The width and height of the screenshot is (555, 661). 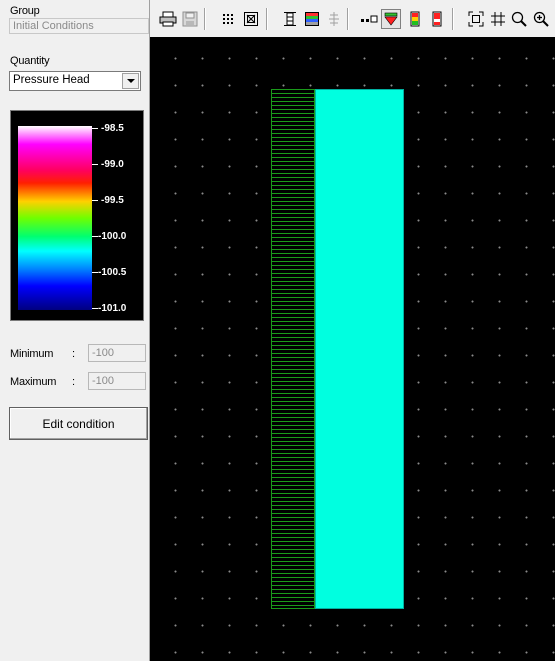 What do you see at coordinates (168, 19) in the screenshot?
I see `print-icon` at bounding box center [168, 19].